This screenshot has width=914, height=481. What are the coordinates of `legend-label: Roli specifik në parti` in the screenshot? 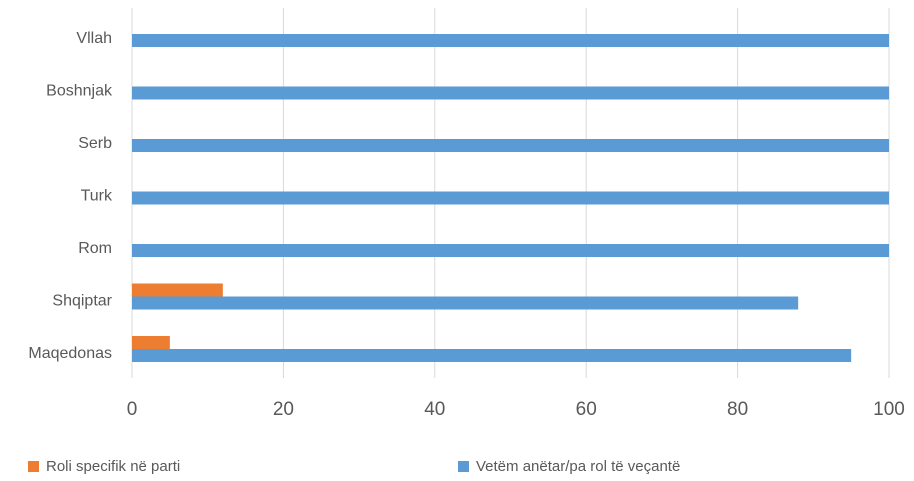 It's located at (113, 466).